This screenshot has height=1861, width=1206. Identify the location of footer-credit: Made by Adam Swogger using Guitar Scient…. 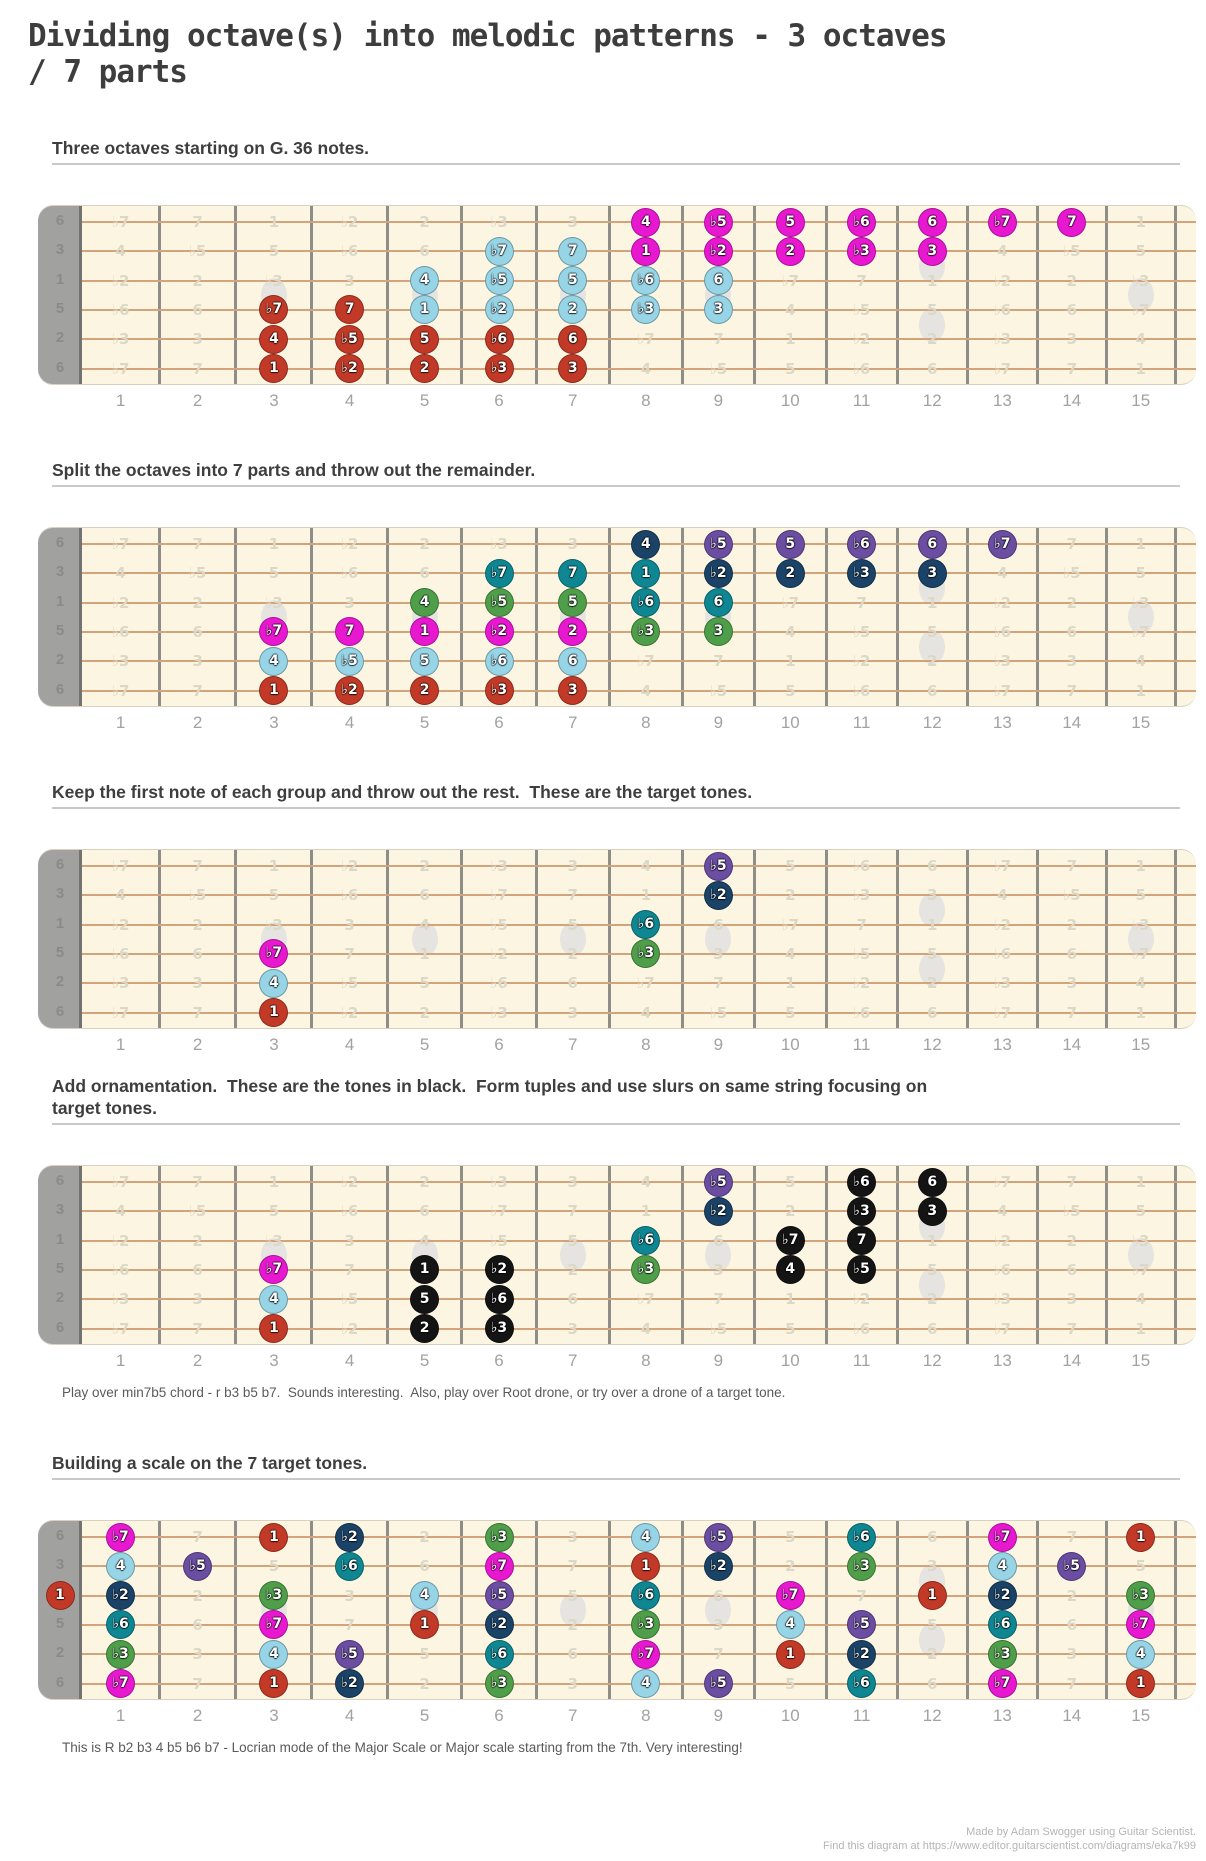
(1081, 1832).